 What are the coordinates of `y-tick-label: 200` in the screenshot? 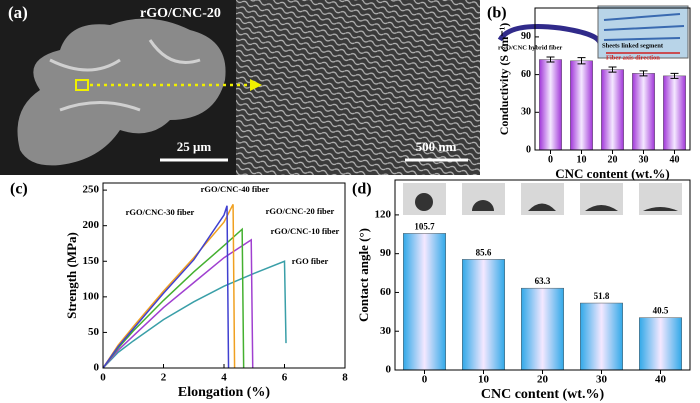 It's located at (91, 225).